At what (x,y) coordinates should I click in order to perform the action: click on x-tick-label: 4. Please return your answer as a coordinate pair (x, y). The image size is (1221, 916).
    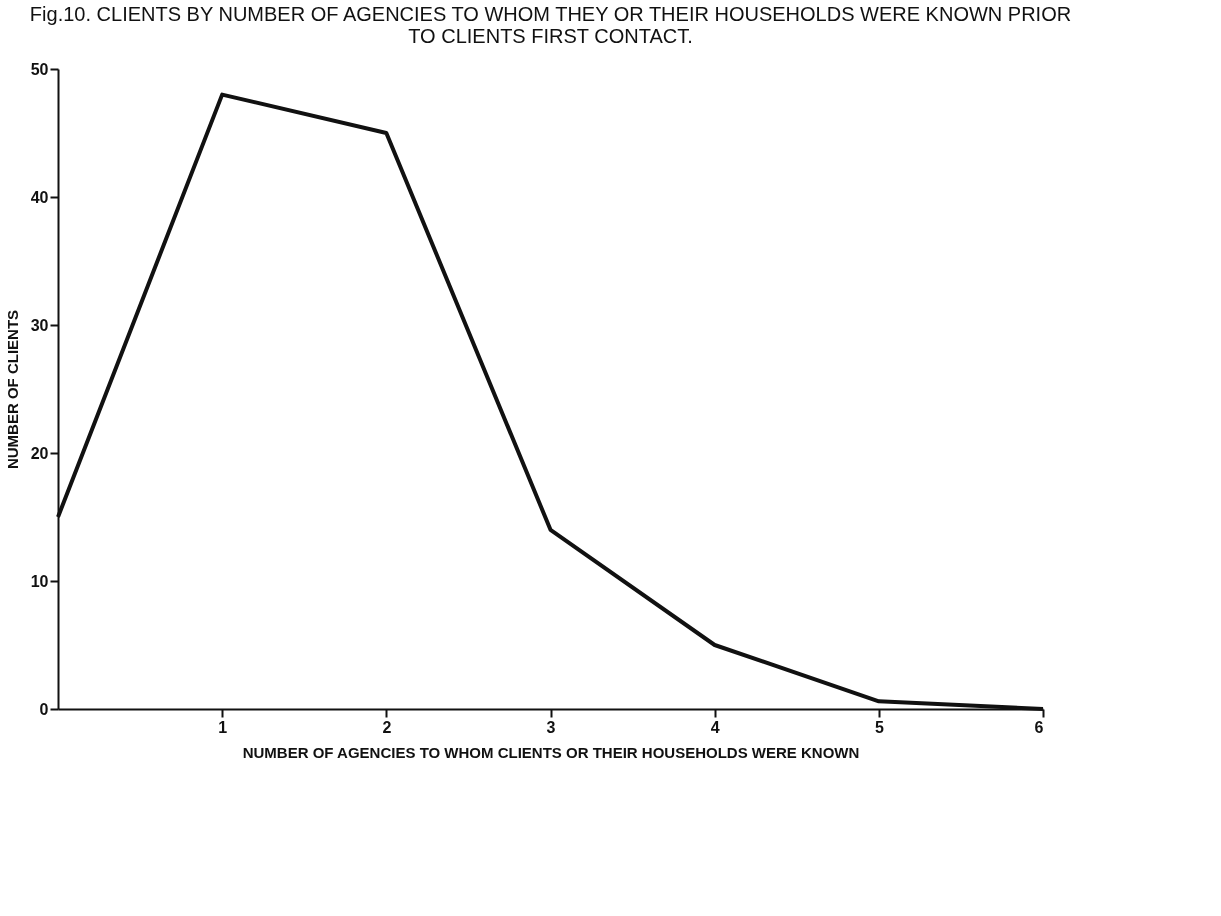
    Looking at the image, I should click on (715, 727).